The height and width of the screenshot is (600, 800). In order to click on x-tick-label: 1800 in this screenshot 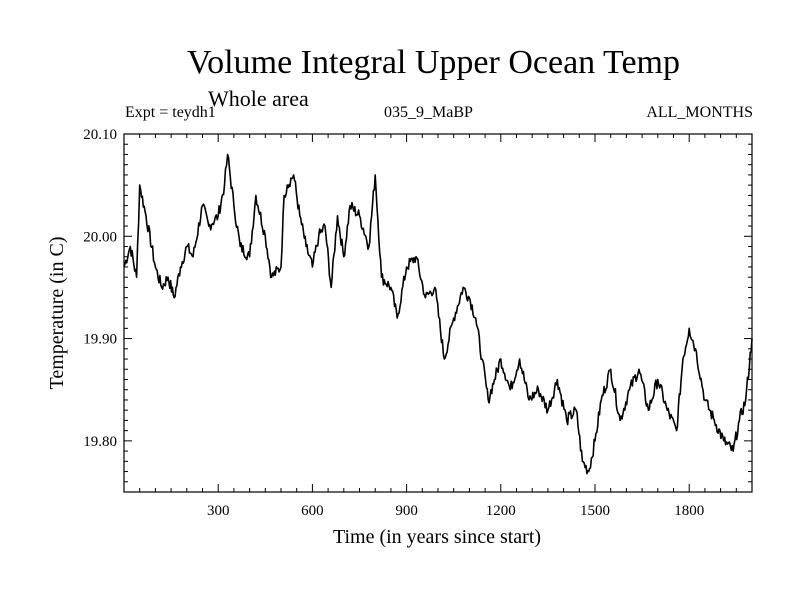, I will do `click(689, 511)`.